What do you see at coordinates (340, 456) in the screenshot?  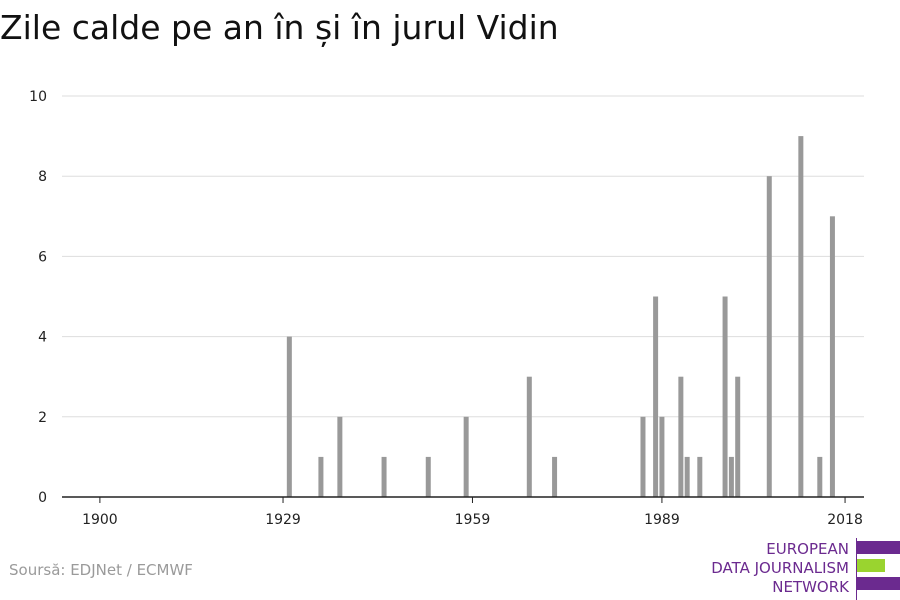 I see `bar-1938` at bounding box center [340, 456].